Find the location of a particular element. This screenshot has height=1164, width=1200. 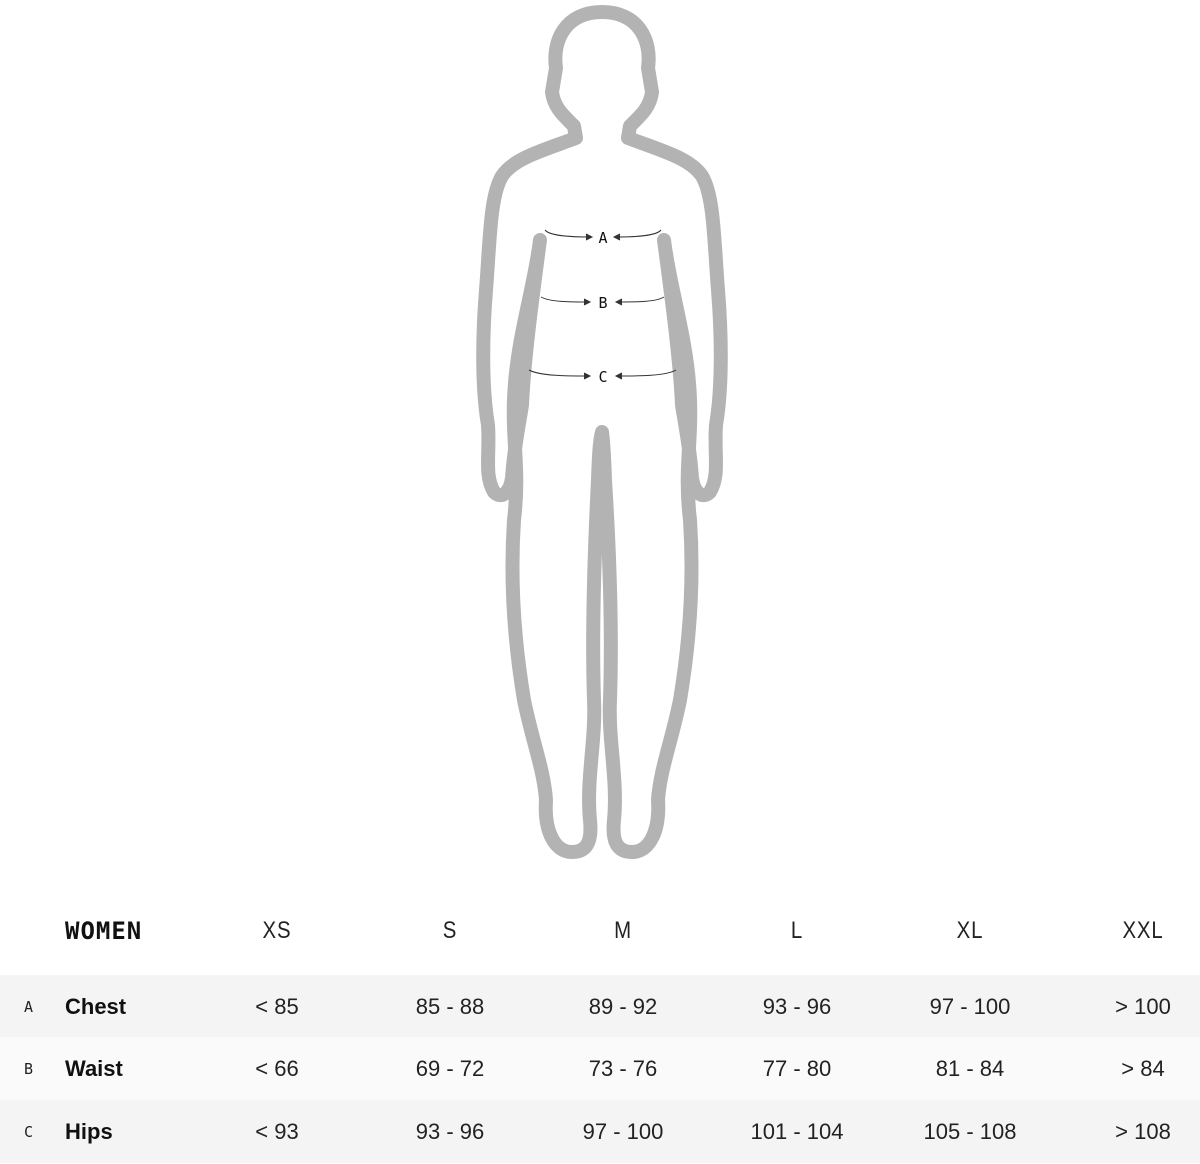

size-value: < 93 is located at coordinates (277, 1131).